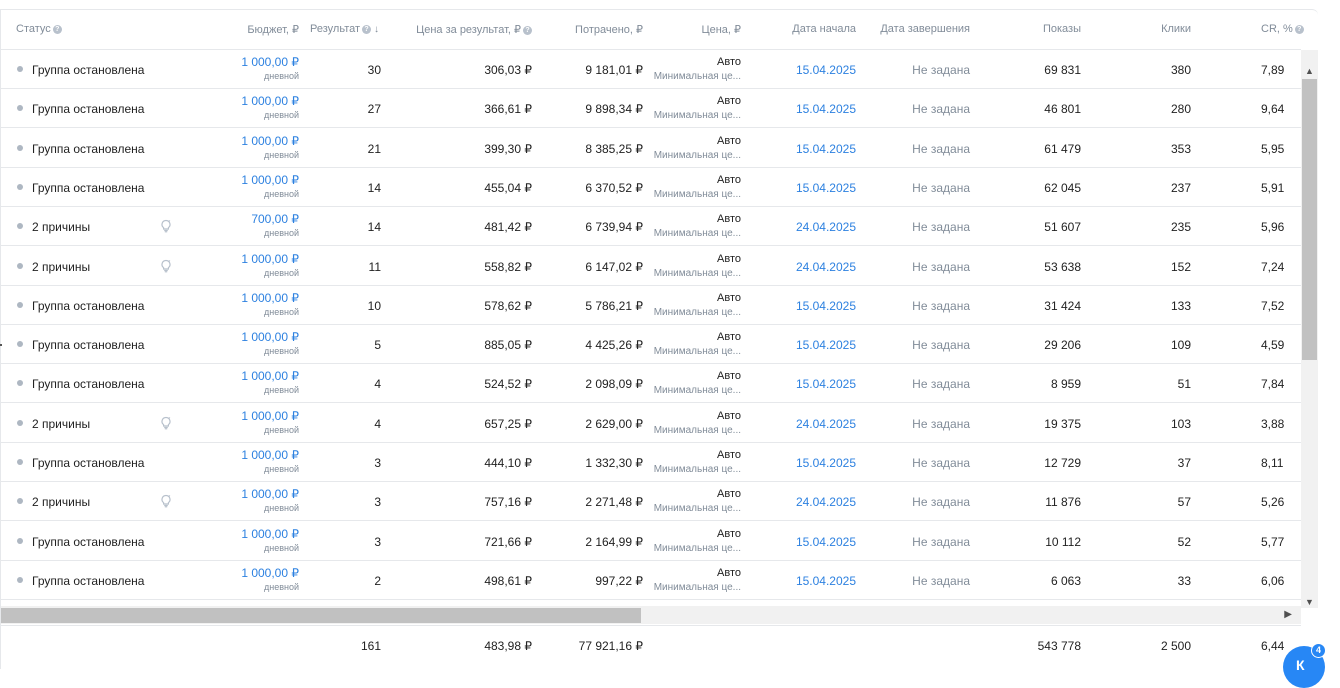 This screenshot has width=1340, height=688. Describe the element at coordinates (344, 29) in the screenshot. I see `column-header-result: Результат? ↓` at that location.